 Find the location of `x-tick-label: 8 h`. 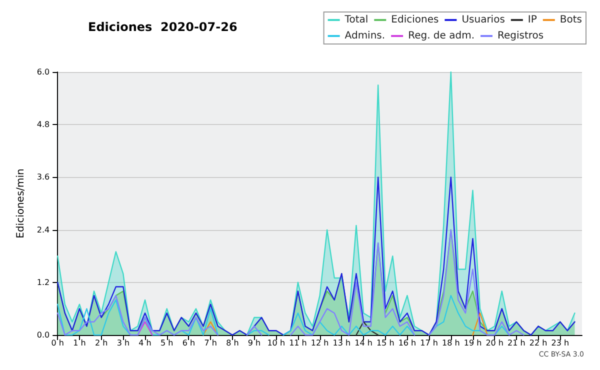

x-tick-label: 8 h is located at coordinates (232, 343).